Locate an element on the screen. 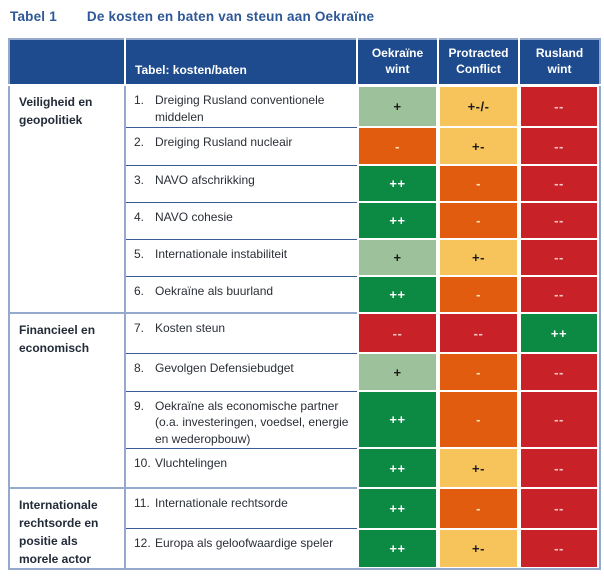  item-cell: 7. Kosten steun is located at coordinates (241, 332).